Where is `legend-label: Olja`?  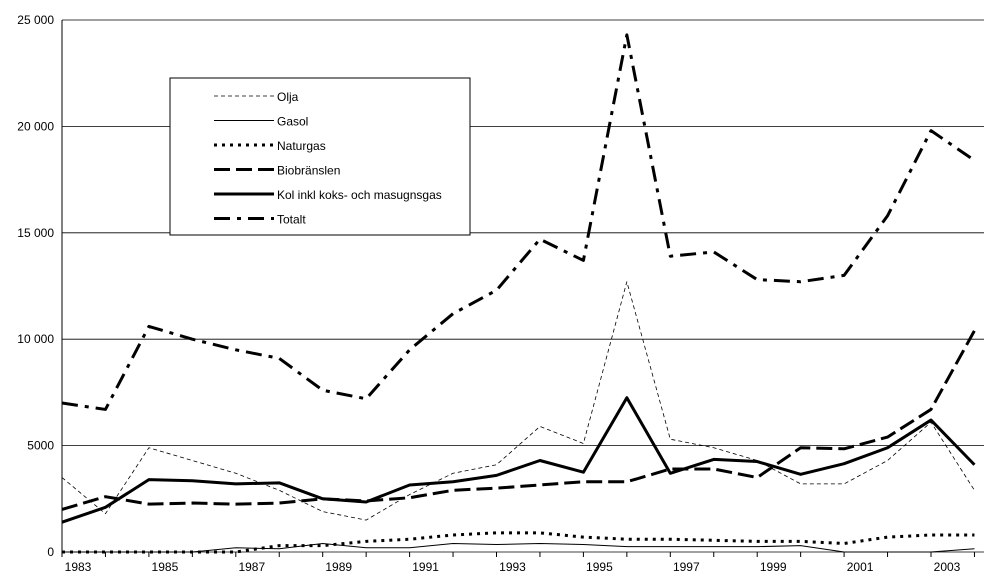
legend-label: Olja is located at coordinates (288, 97).